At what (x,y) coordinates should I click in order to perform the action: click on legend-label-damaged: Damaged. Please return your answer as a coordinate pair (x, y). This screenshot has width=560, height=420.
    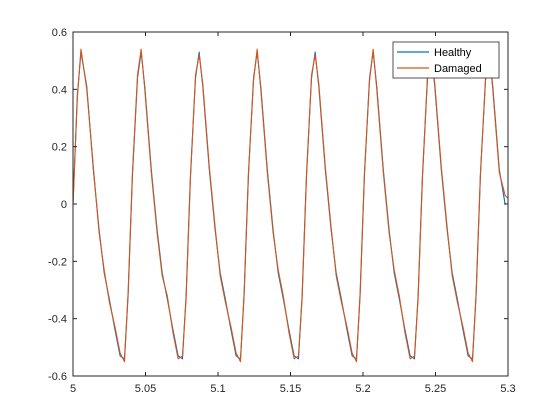
    Looking at the image, I should click on (458, 69).